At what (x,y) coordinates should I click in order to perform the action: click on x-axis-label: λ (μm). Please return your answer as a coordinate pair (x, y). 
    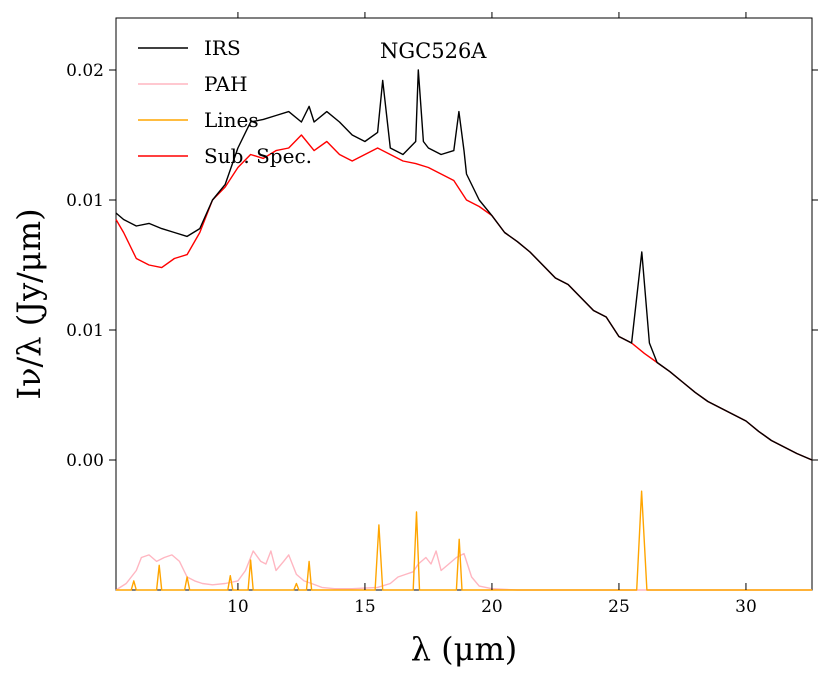
    Looking at the image, I should click on (464, 649).